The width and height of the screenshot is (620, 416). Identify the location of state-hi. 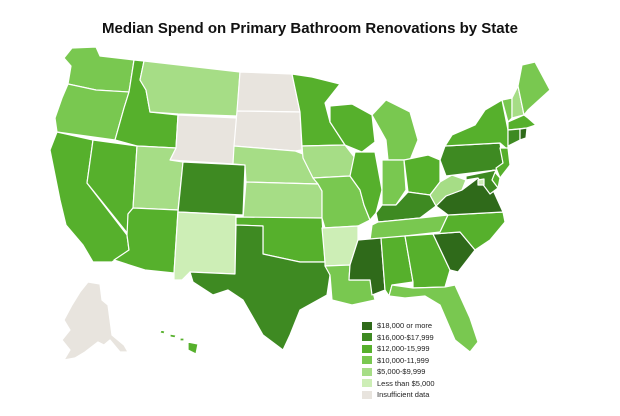
(179, 342).